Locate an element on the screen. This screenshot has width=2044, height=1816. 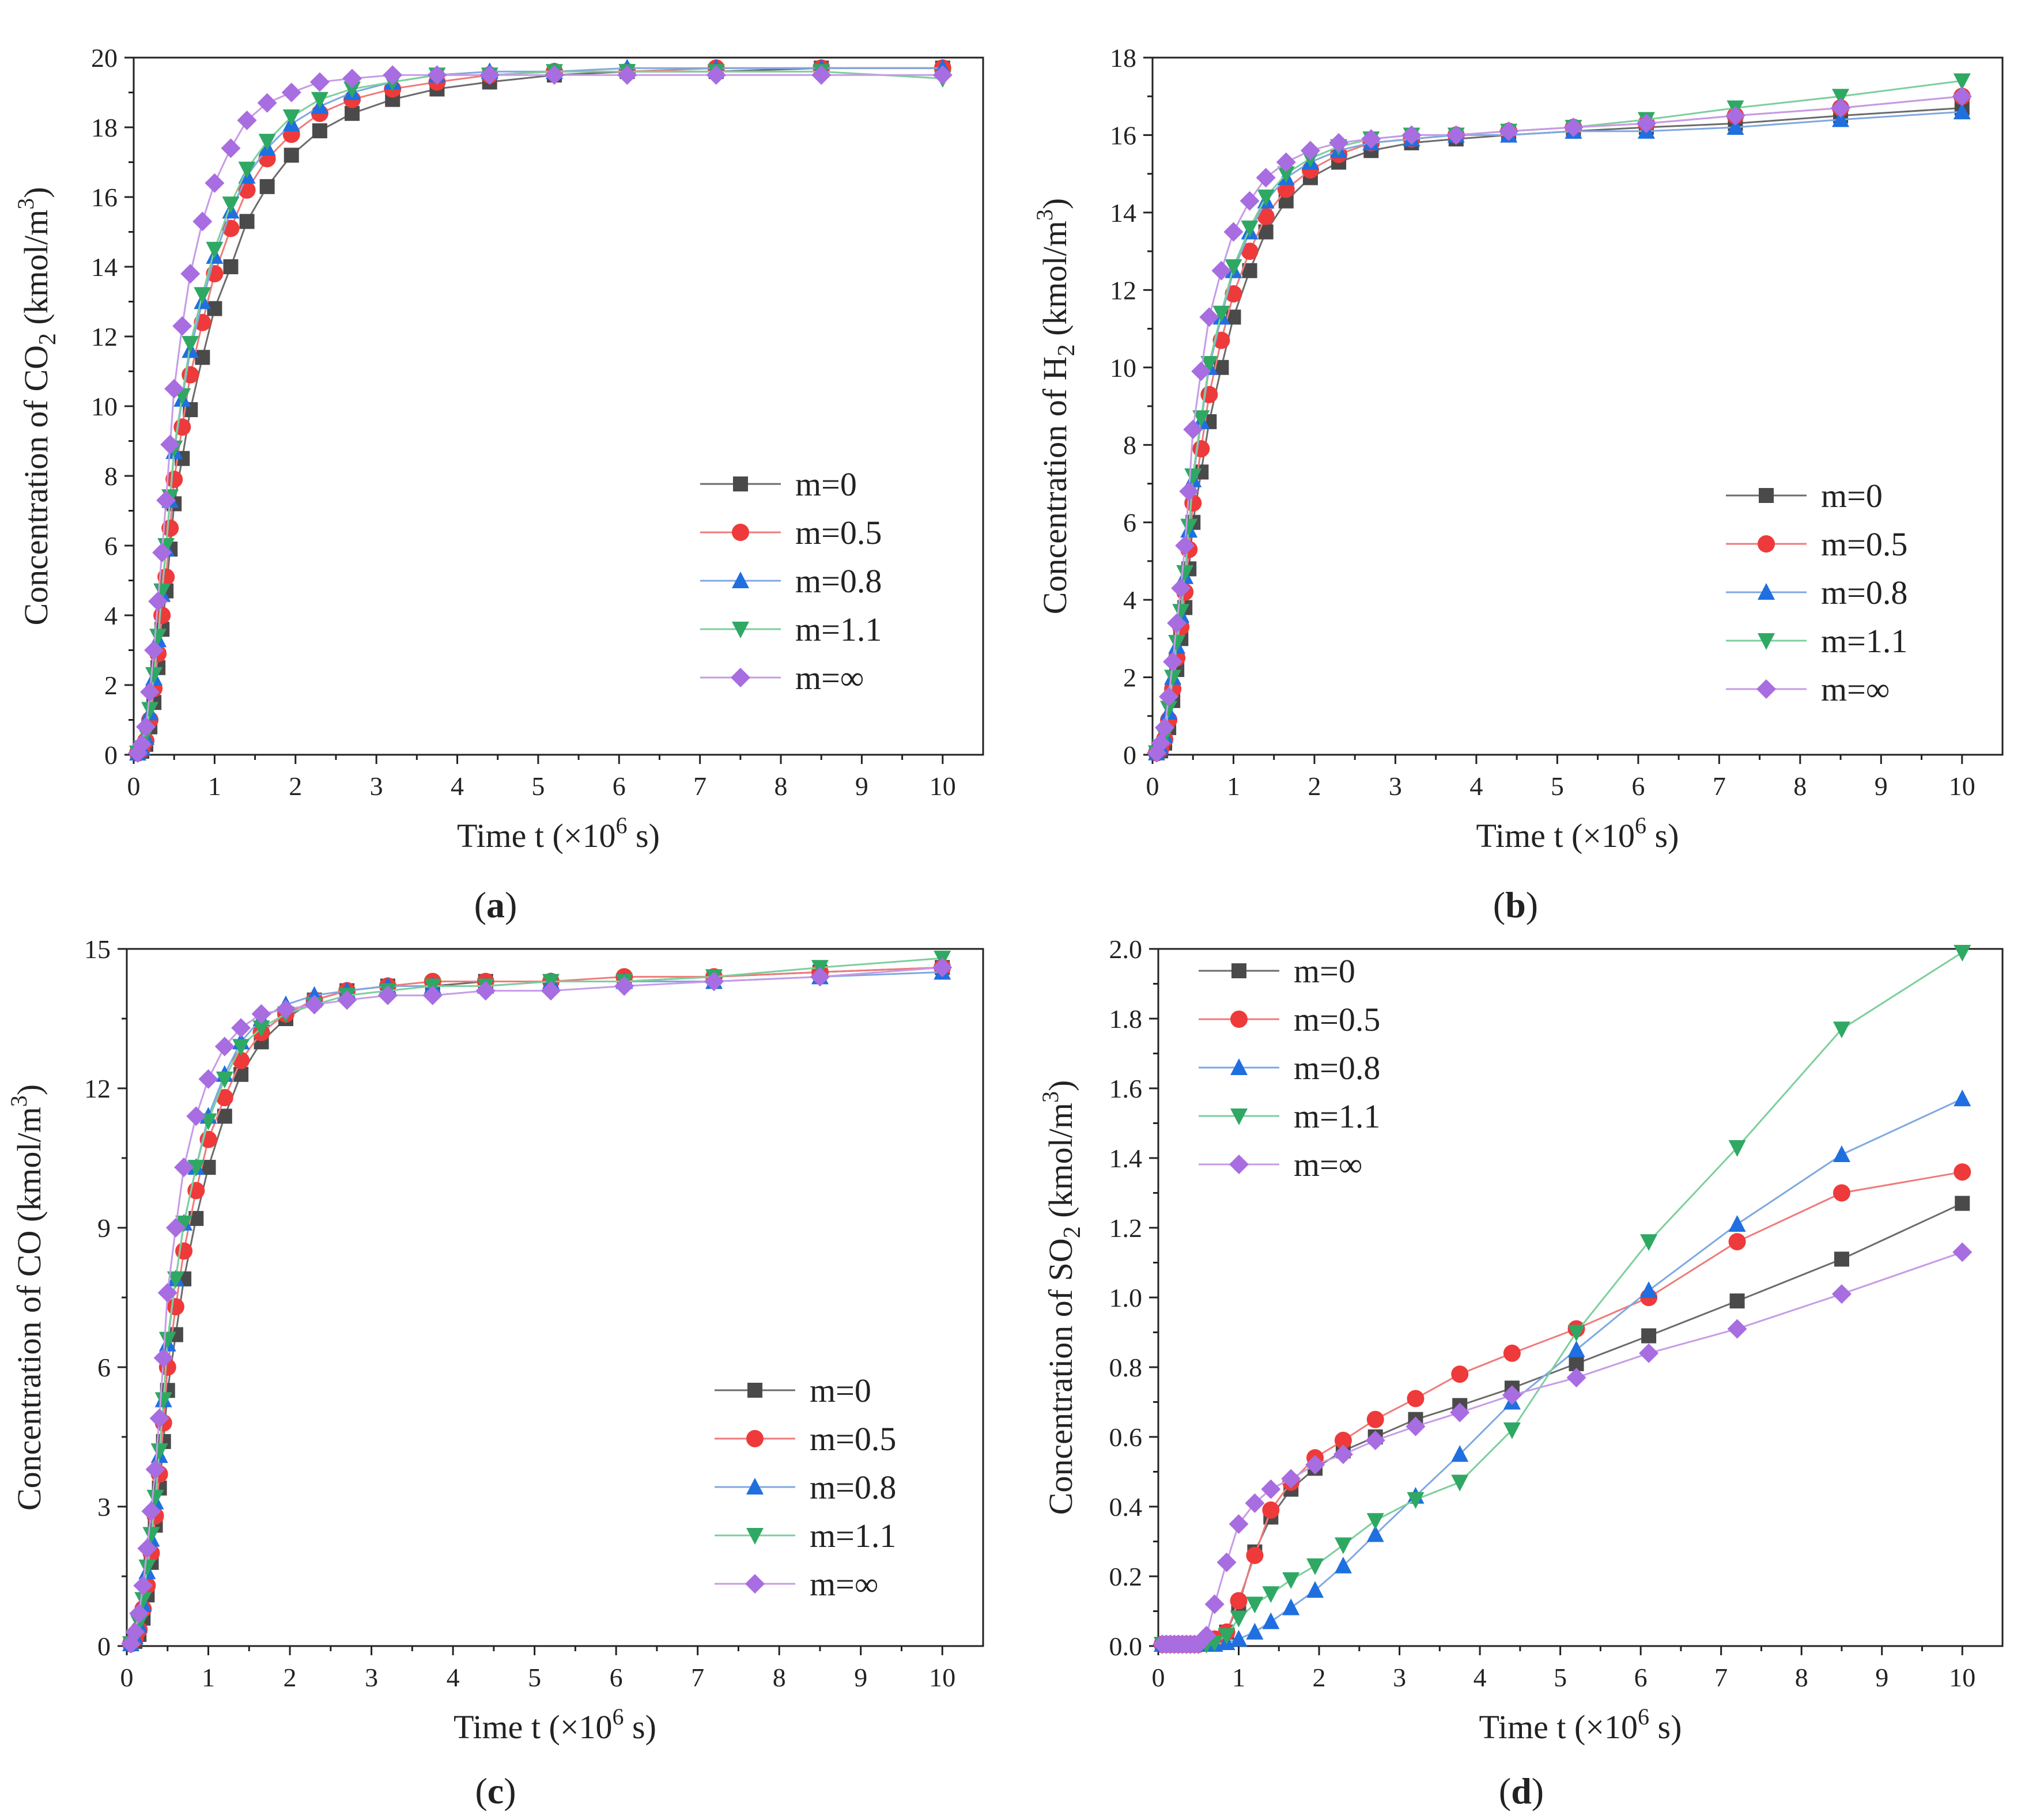
x-tick-label: 2 is located at coordinates (1319, 1677).